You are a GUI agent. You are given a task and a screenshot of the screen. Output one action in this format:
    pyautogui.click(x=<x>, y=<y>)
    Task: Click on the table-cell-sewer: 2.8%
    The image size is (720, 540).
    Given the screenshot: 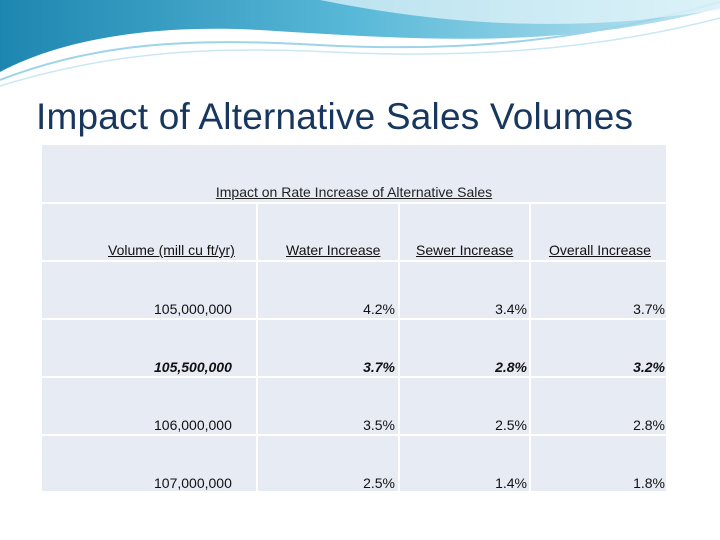 What is the action you would take?
    pyautogui.click(x=511, y=367)
    